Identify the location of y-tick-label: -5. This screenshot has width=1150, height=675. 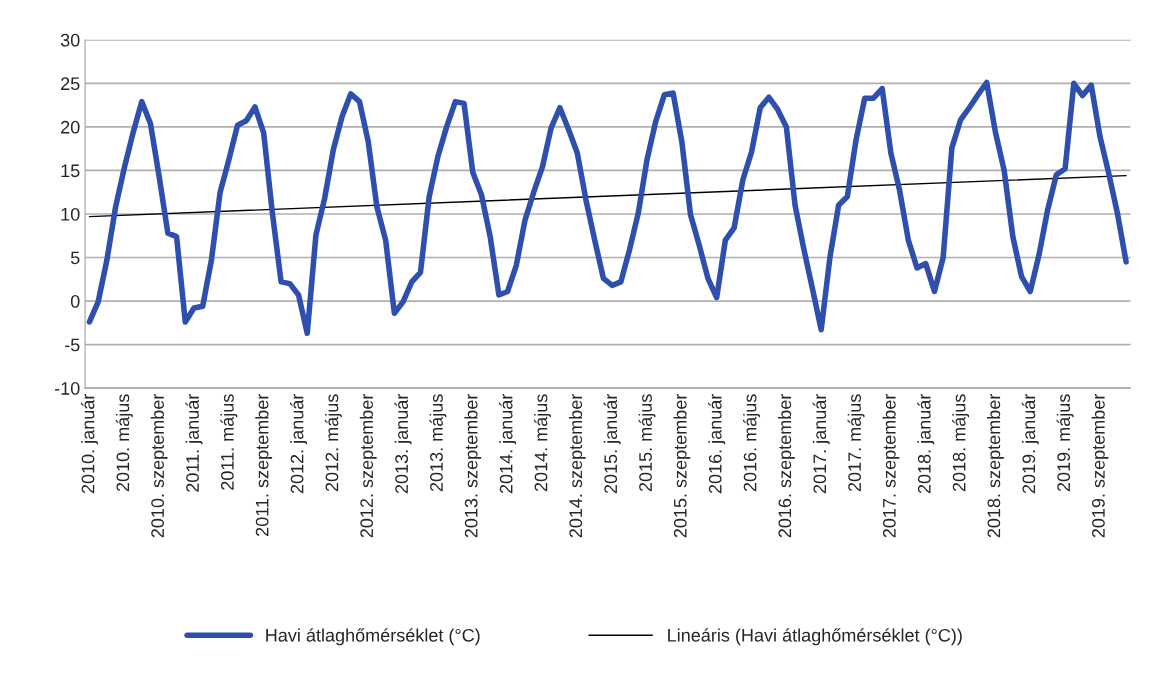
(72, 345).